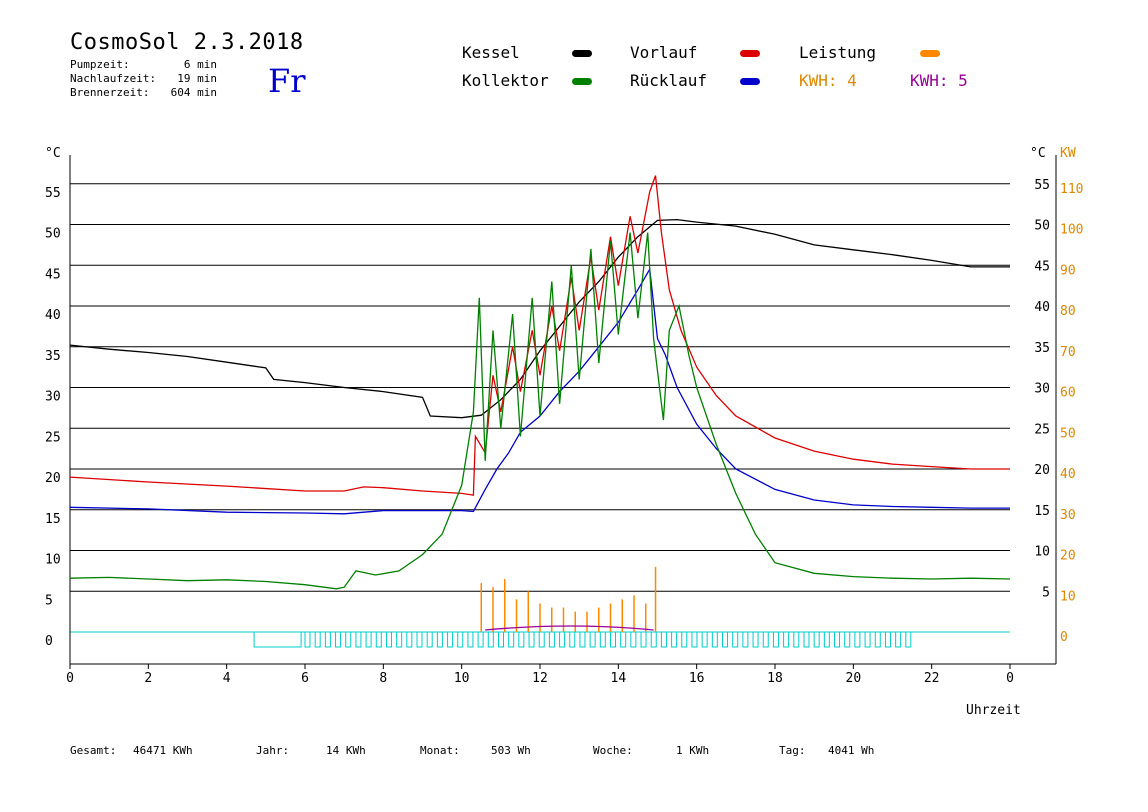  What do you see at coordinates (227, 678) in the screenshot?
I see `x-tick-label: 4` at bounding box center [227, 678].